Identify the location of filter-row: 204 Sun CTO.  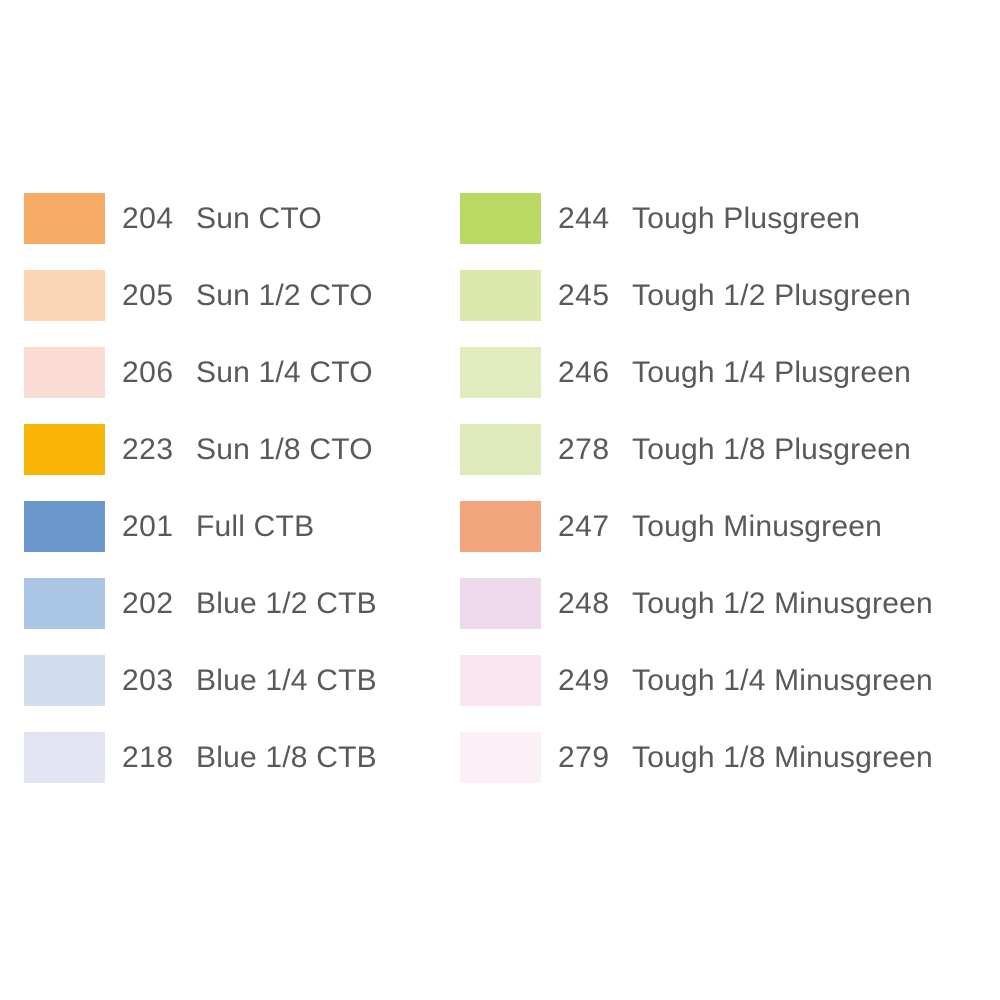
(200, 218).